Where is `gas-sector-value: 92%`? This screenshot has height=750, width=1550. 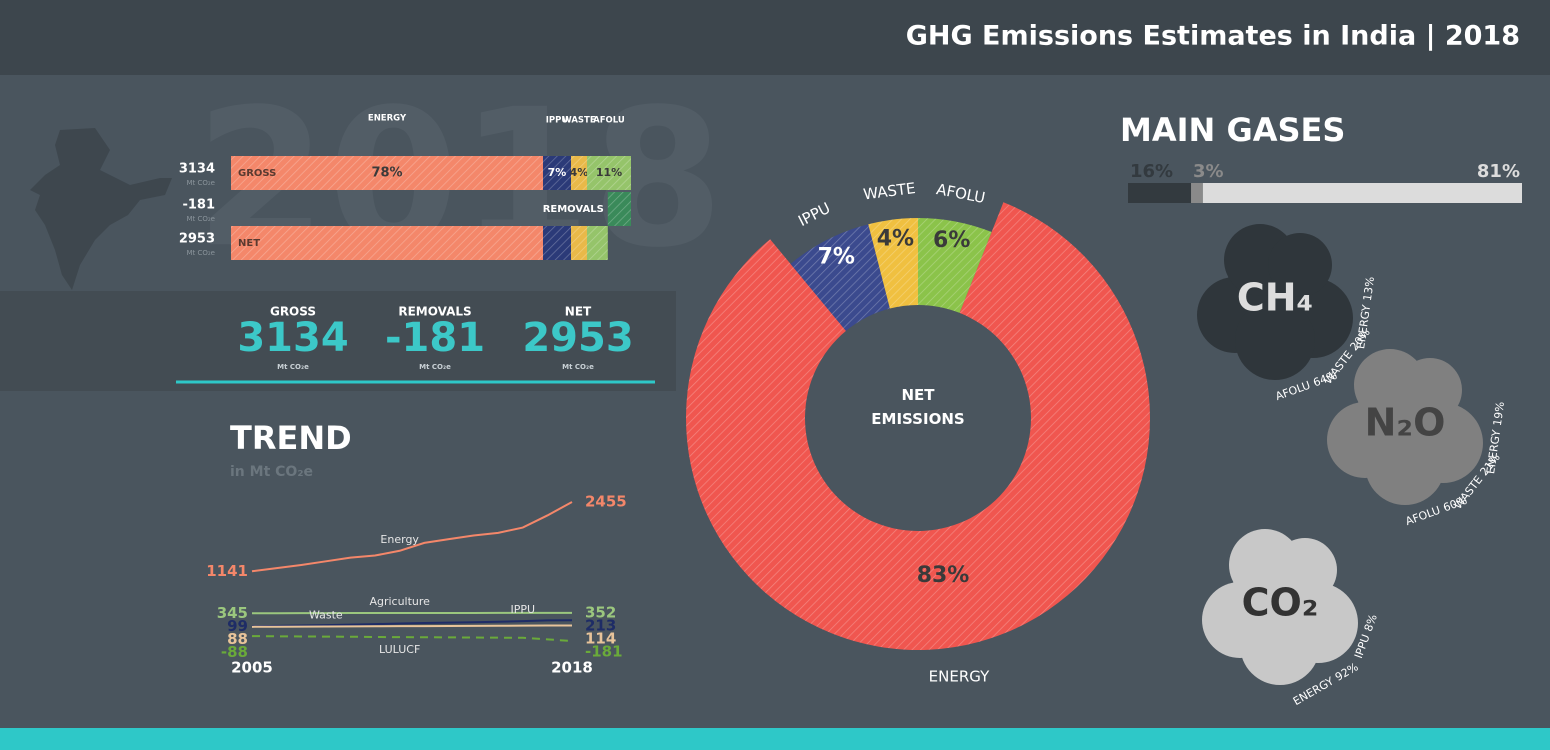
gas-sector-value: 92% is located at coordinates (1347, 671).